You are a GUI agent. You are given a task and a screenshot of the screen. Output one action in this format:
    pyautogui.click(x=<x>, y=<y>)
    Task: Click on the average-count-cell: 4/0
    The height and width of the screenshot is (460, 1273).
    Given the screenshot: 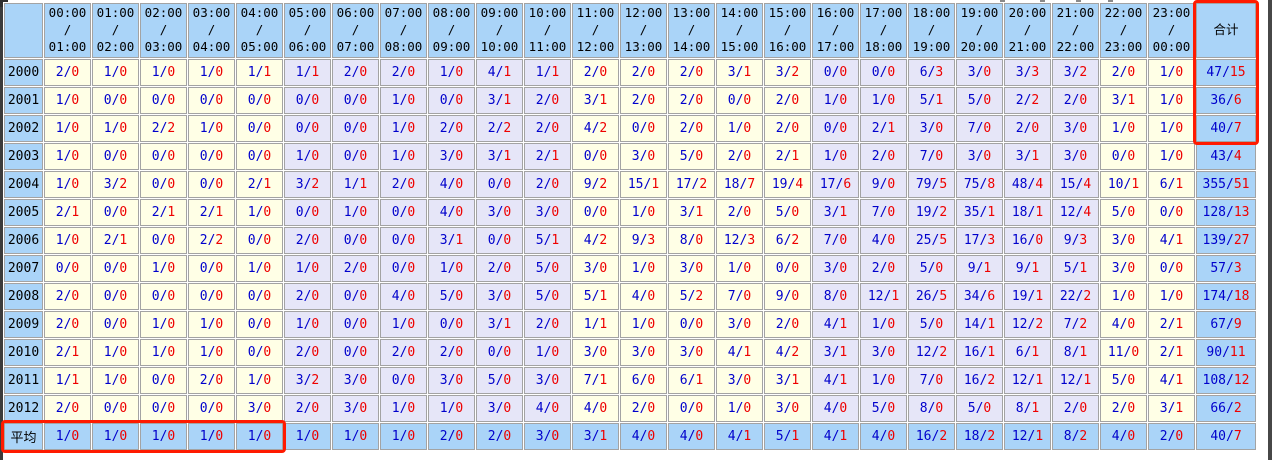 What is the action you would take?
    pyautogui.click(x=1123, y=436)
    